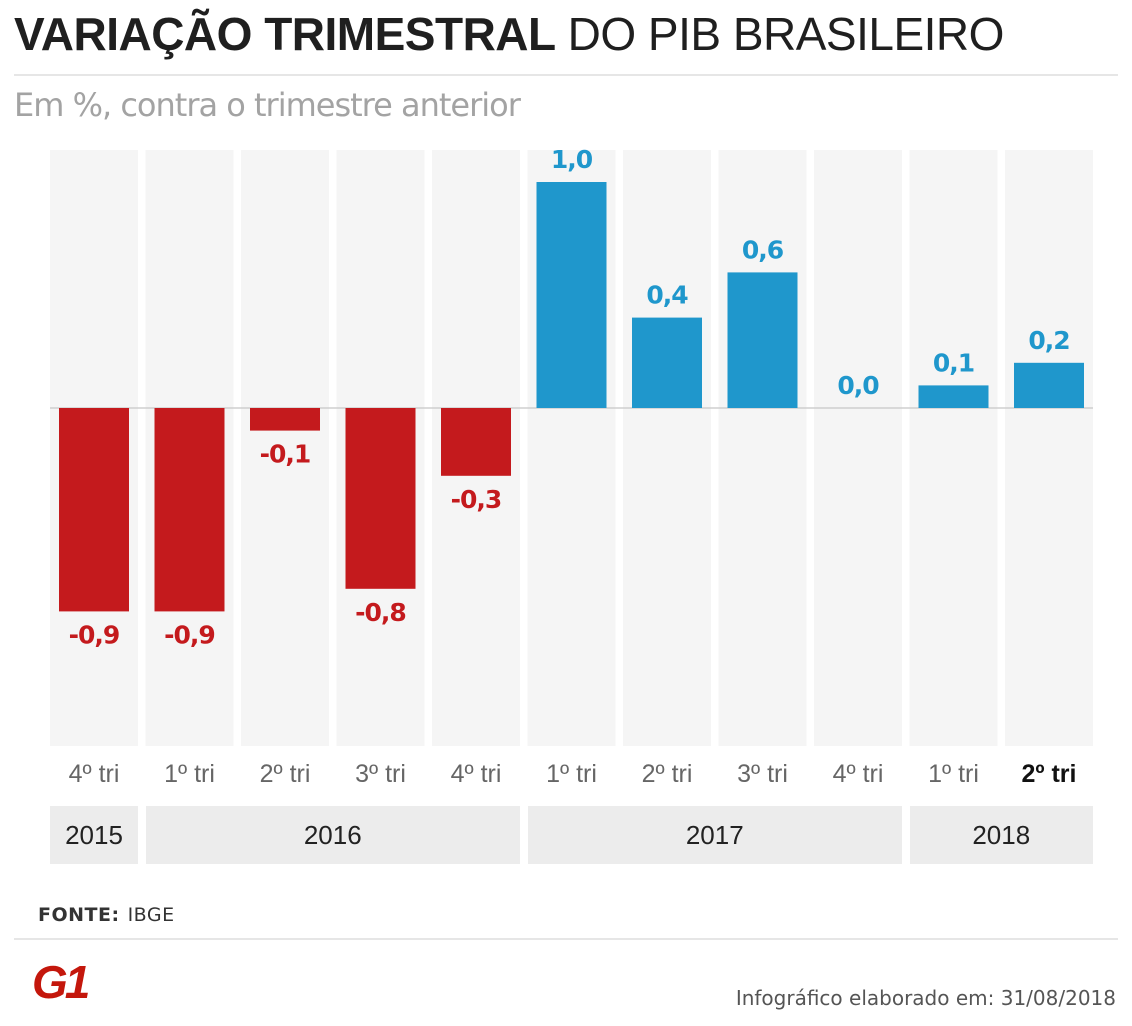  What do you see at coordinates (380, 612) in the screenshot?
I see `value-label: -0,8` at bounding box center [380, 612].